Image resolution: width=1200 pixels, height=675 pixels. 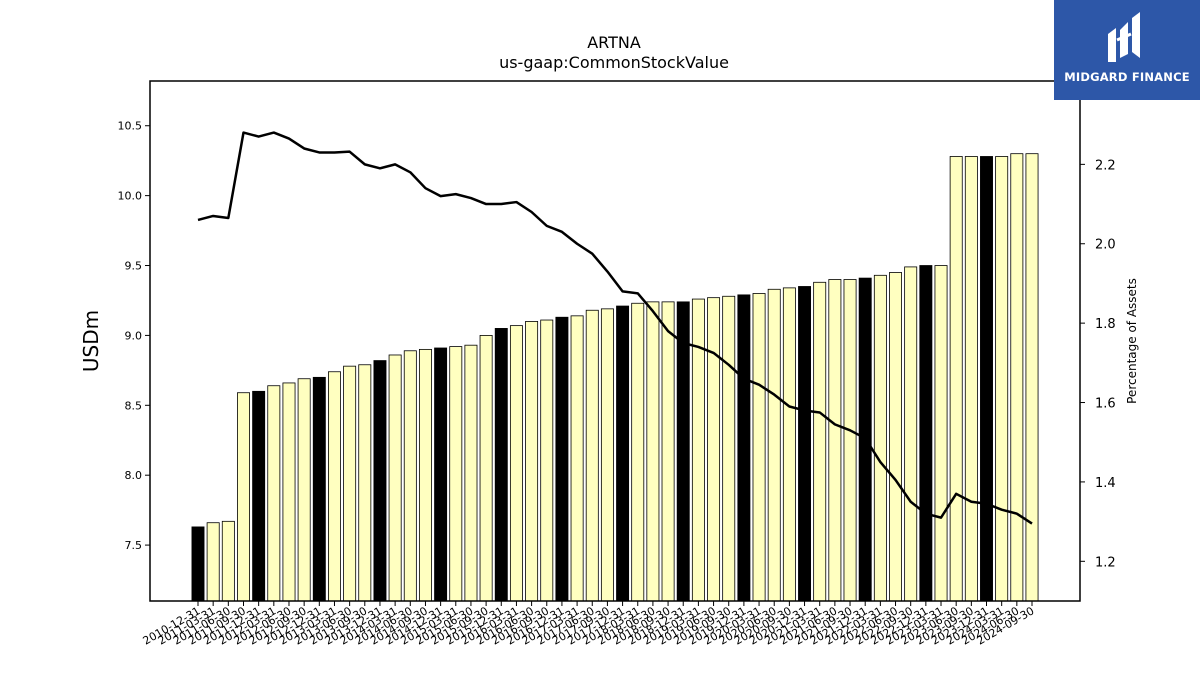 What do you see at coordinates (1105, 483) in the screenshot?
I see `y2-tick-label: 1.4` at bounding box center [1105, 483].